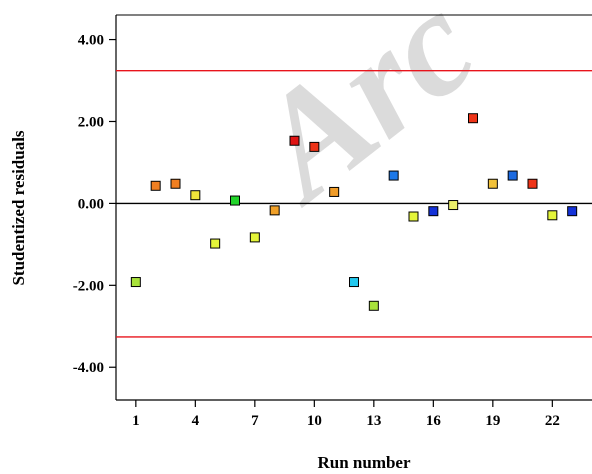 This screenshot has height=474, width=592. I want to click on x-axis-title: Run number, so click(364, 462).